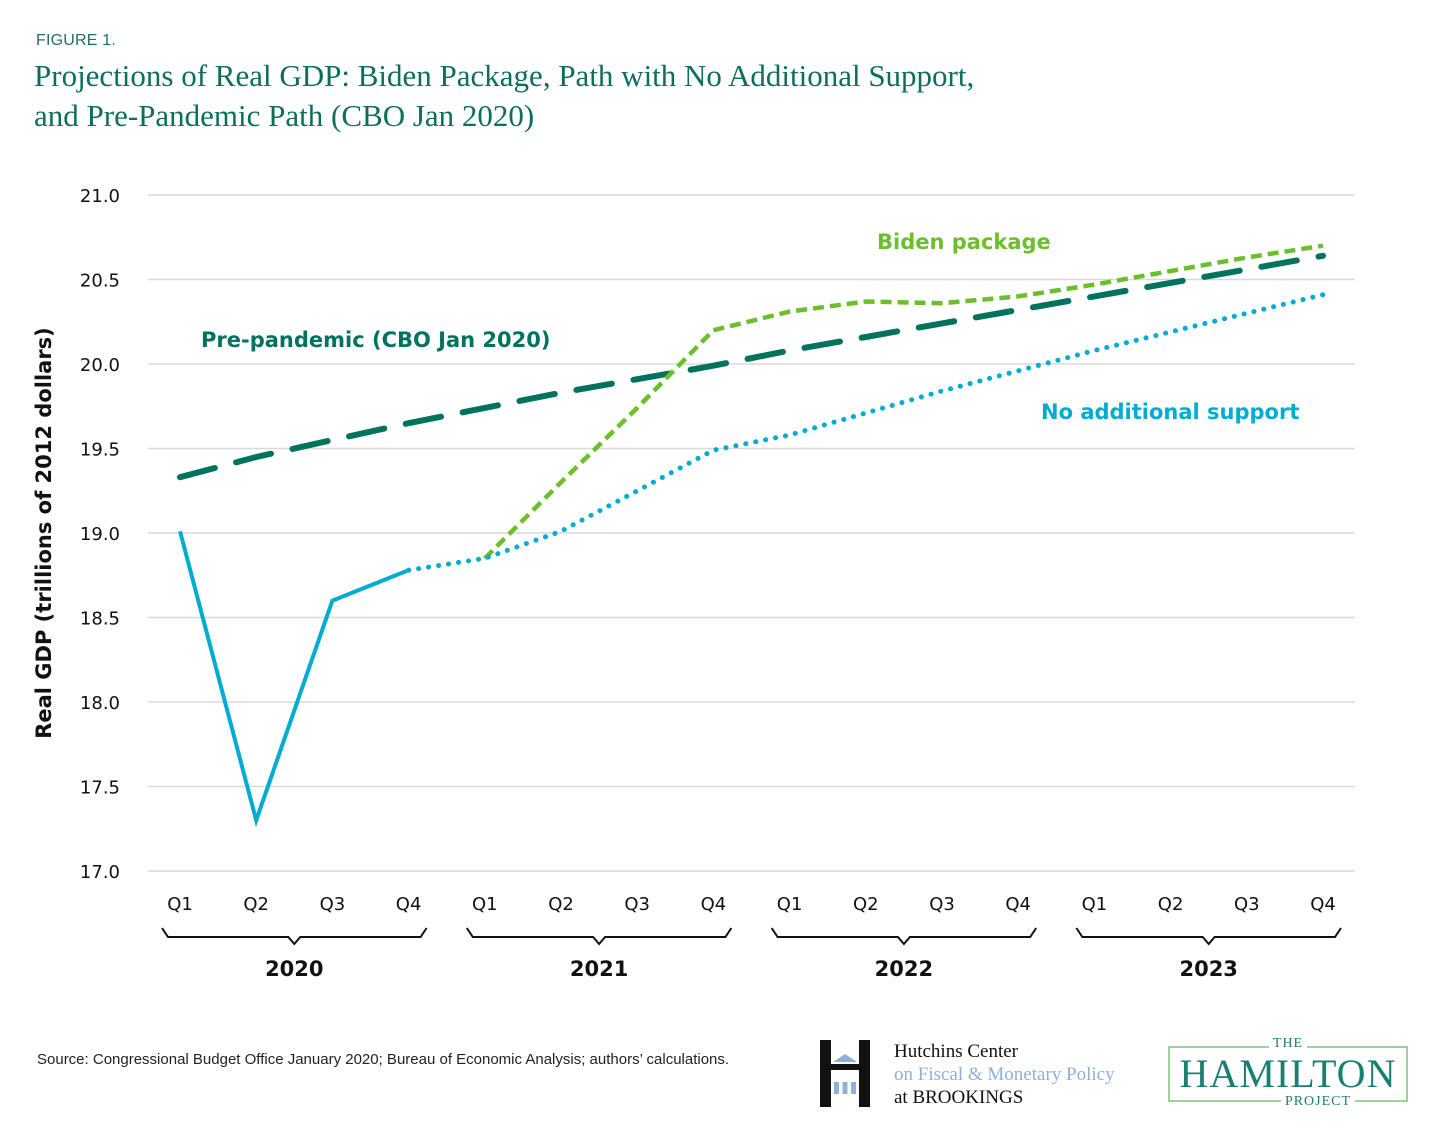 This screenshot has width=1430, height=1133. What do you see at coordinates (76, 40) in the screenshot?
I see `figure-label: FIGURE 1.` at bounding box center [76, 40].